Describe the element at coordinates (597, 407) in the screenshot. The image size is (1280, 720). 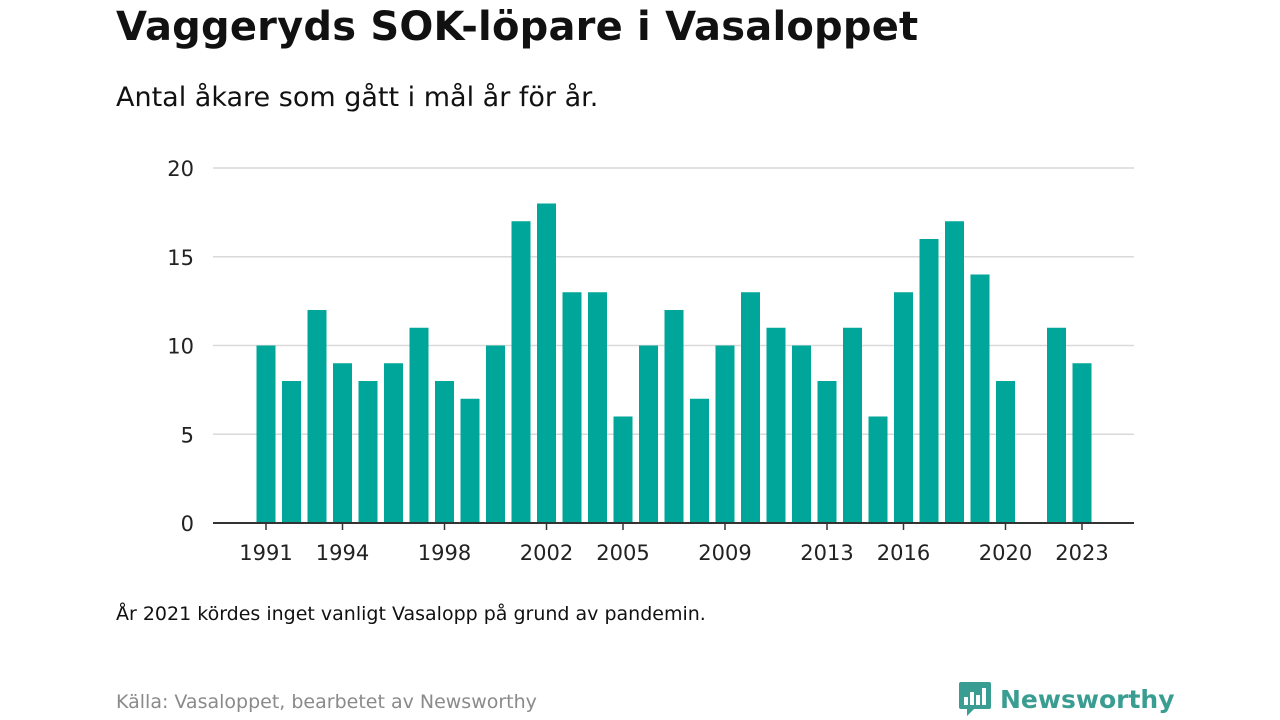
I see `bar-2004` at that location.